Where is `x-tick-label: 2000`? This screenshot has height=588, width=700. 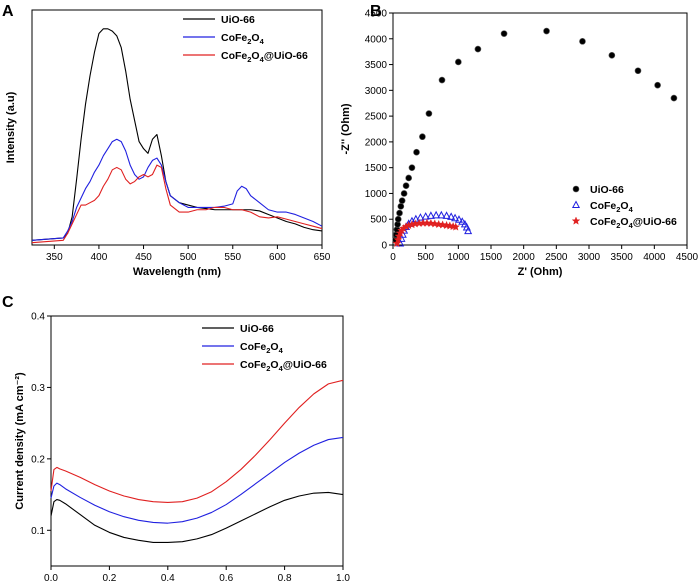 x-tick-label: 2000 is located at coordinates (524, 257).